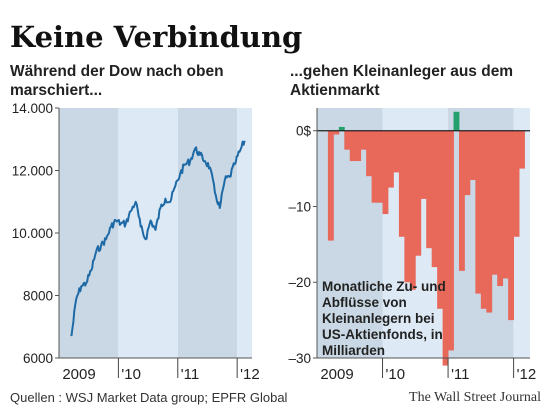 This screenshot has width=553, height=418. Describe the element at coordinates (78, 374) in the screenshot. I see `left-x-tick-label: 2009` at that location.